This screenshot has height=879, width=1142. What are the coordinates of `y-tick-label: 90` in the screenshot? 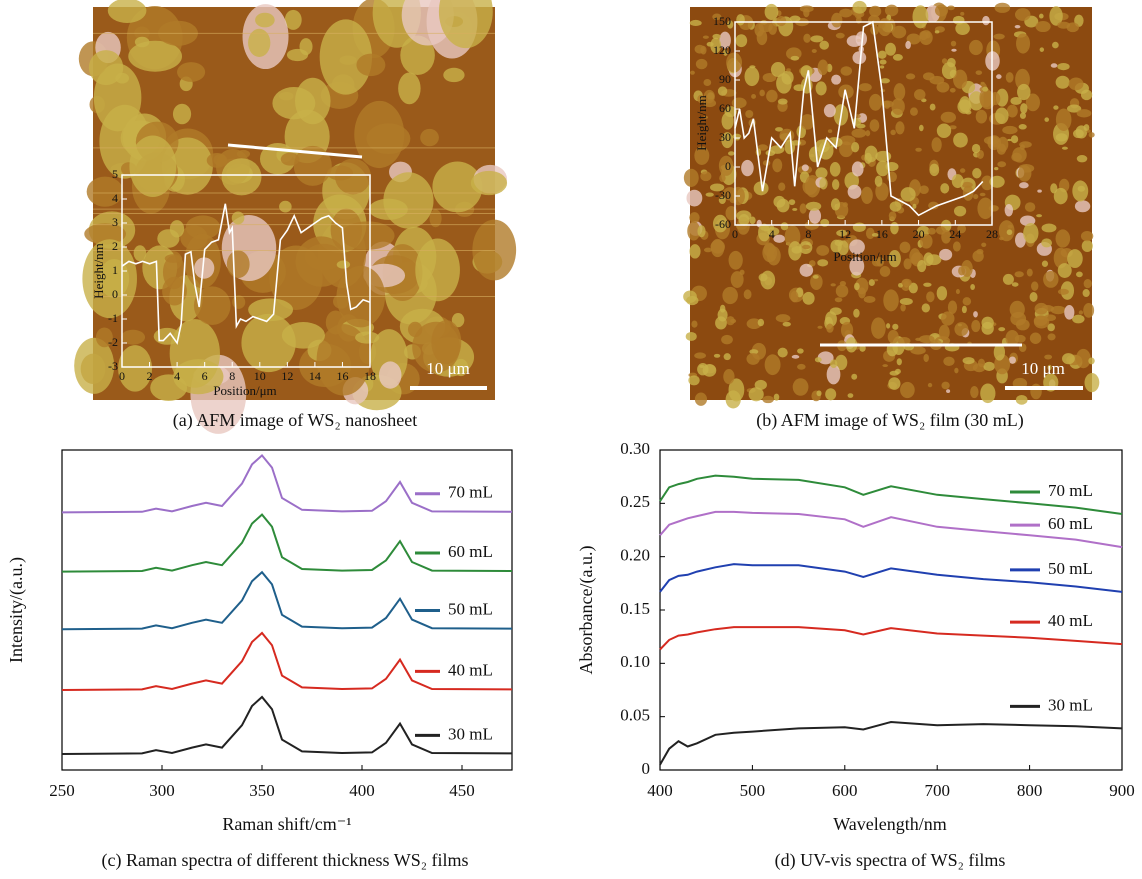 It's located at (725, 79).